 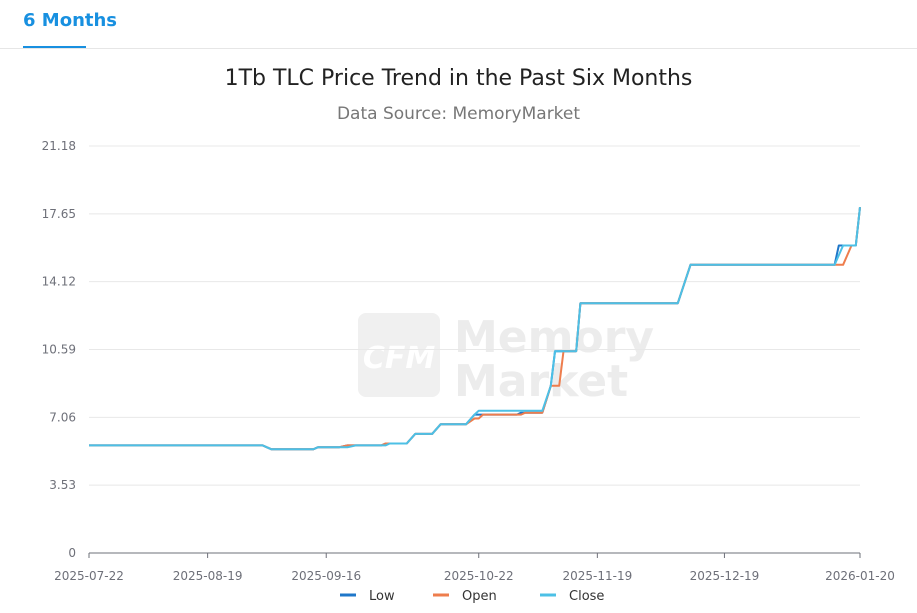 I want to click on memorymarket-watermark: CFM MemoryMarket, so click(x=506, y=359).